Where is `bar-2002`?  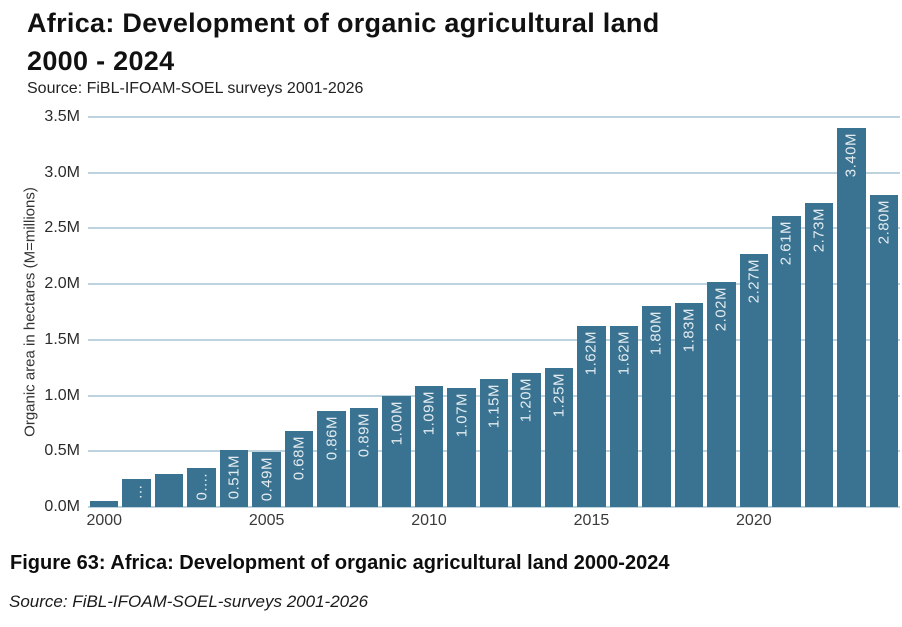 bar-2002 is located at coordinates (169, 490).